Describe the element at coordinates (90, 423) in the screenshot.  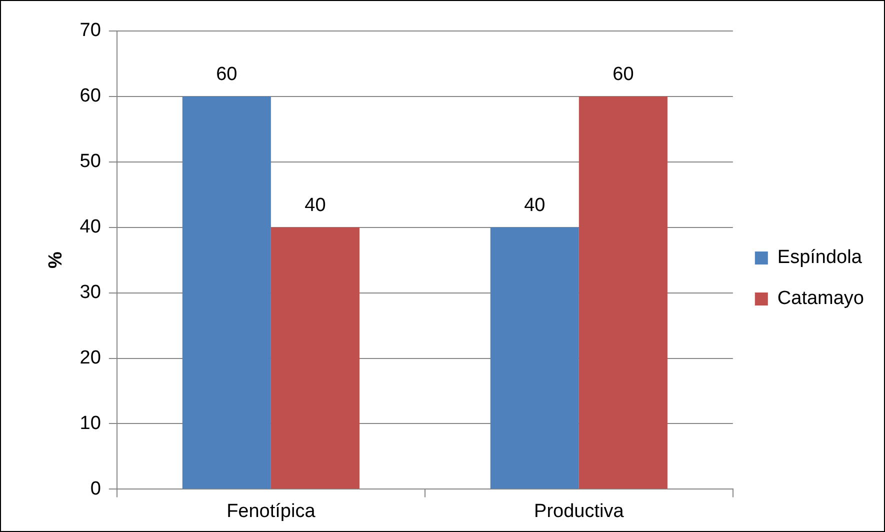
I see `y-tick-label: 10` at that location.